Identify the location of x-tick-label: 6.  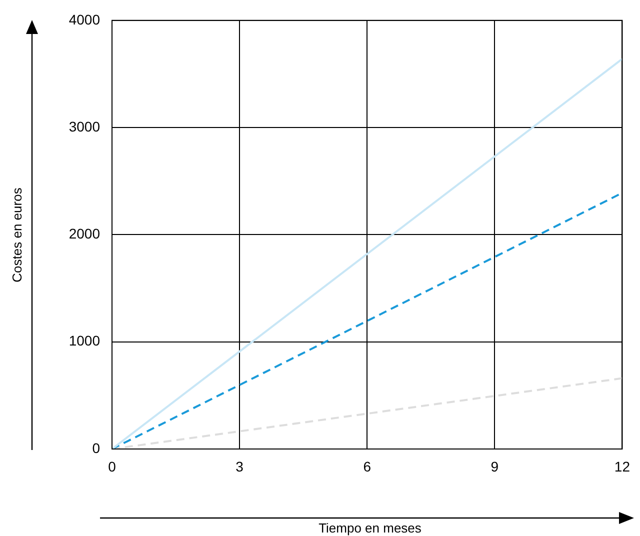
(367, 466).